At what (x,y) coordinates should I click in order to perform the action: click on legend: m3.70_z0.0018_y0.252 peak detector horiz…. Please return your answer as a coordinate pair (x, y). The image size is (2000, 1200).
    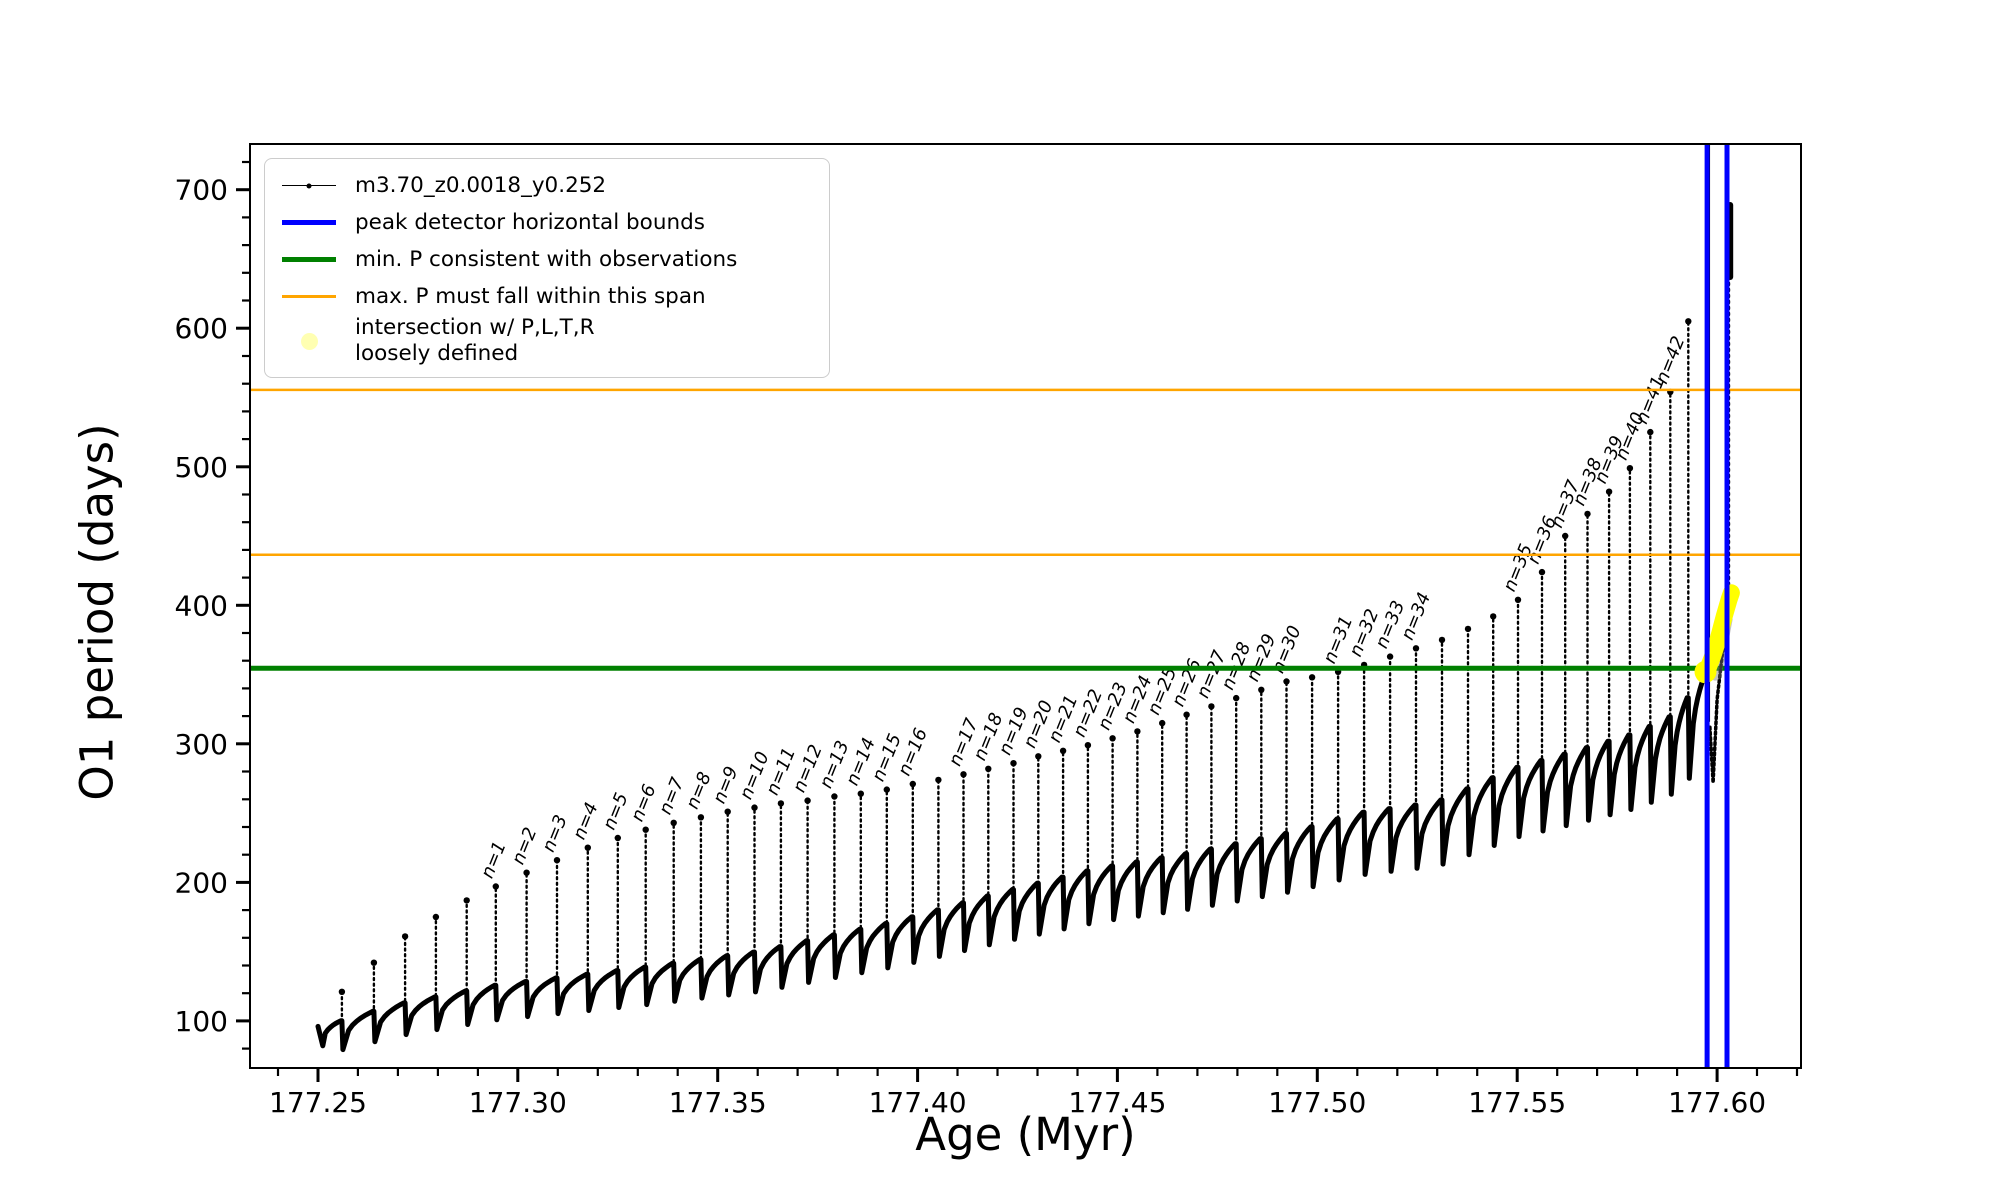
    Looking at the image, I should click on (547, 268).